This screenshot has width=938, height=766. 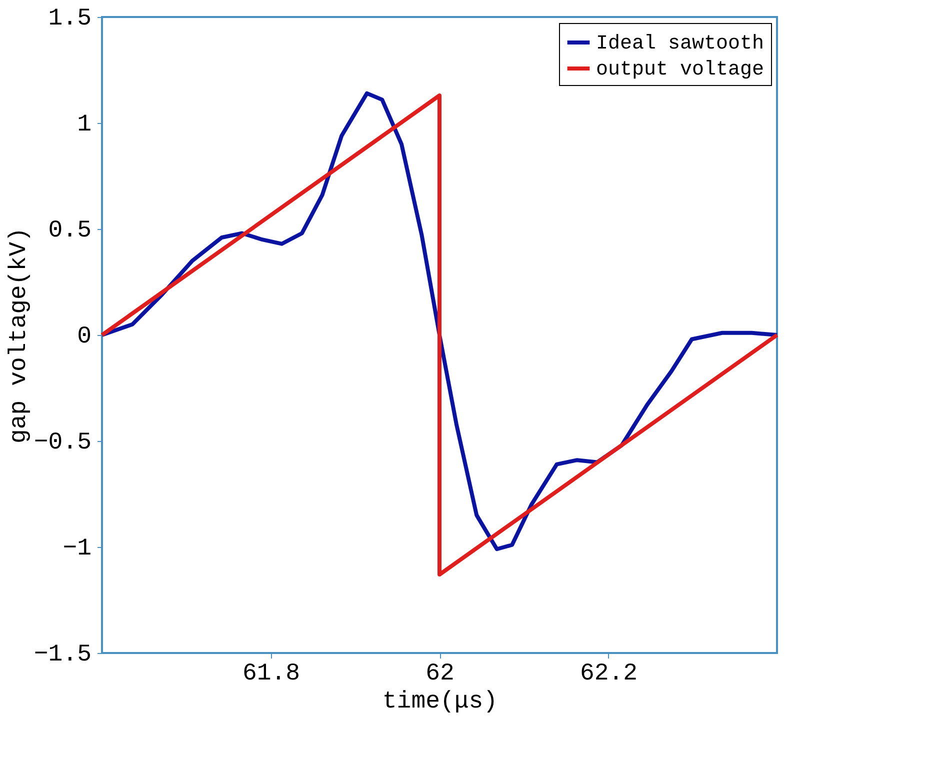 I want to click on y-axis-title: gap voltage(kV), so click(x=19, y=335).